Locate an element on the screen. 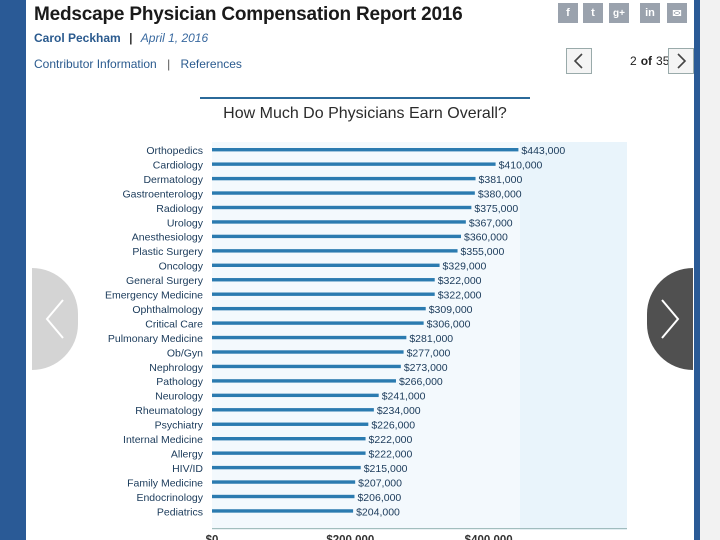 The image size is (720, 540). category-label: Endocrinology is located at coordinates (169, 498).